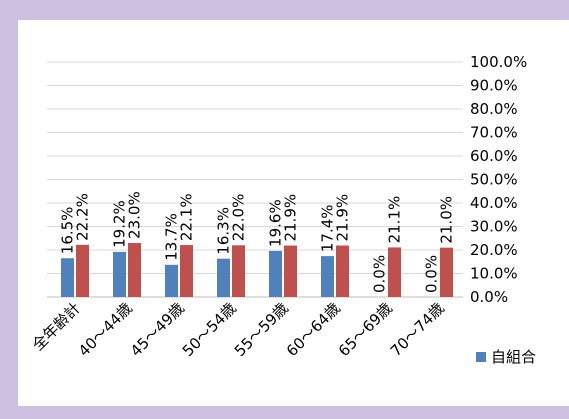  What do you see at coordinates (494, 109) in the screenshot?
I see `y-tick-label: 80.0%` at bounding box center [494, 109].